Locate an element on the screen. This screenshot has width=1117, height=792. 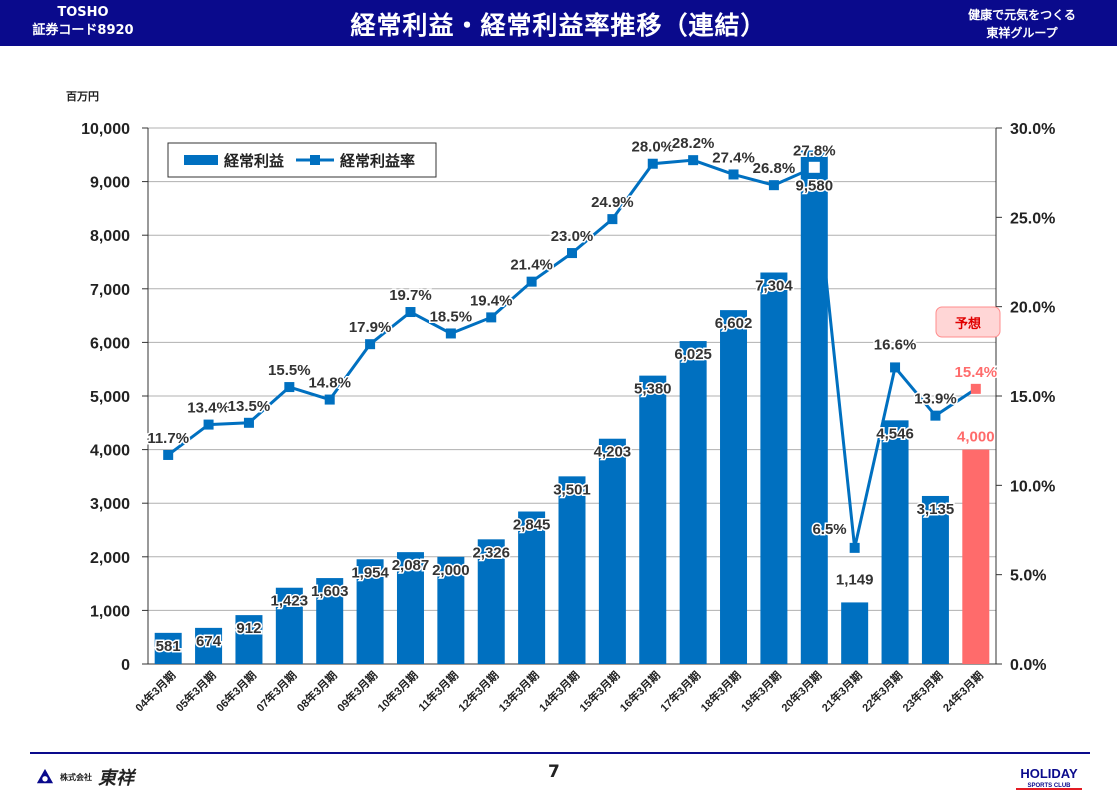
company-logo-name: 東祥 is located at coordinates (116, 778).